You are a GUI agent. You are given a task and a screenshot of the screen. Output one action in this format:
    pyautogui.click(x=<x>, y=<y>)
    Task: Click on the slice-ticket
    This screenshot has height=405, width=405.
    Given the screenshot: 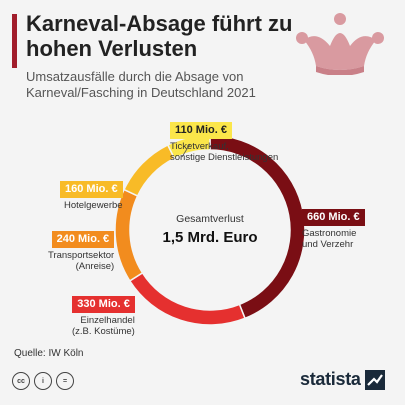 What is the action you would take?
    pyautogui.click(x=188, y=147)
    